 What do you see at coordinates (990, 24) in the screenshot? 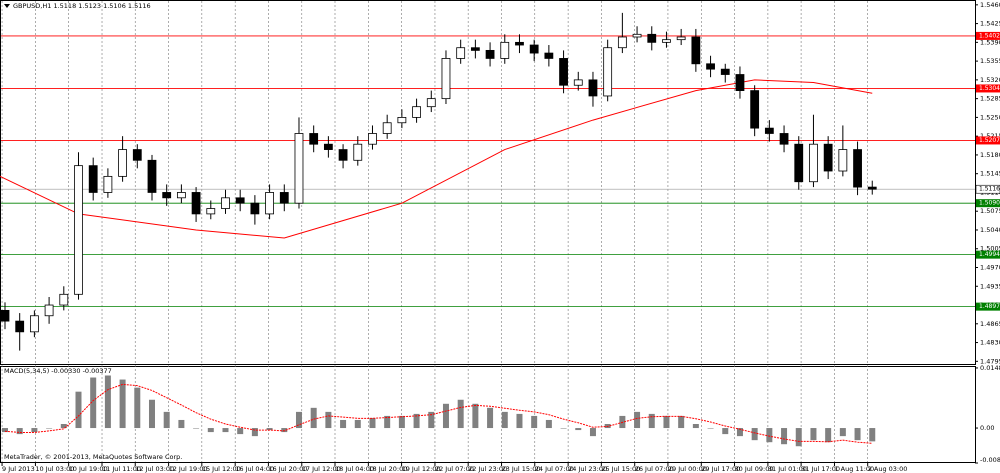
I see `y-tick-label: 1.5425` at bounding box center [990, 24].